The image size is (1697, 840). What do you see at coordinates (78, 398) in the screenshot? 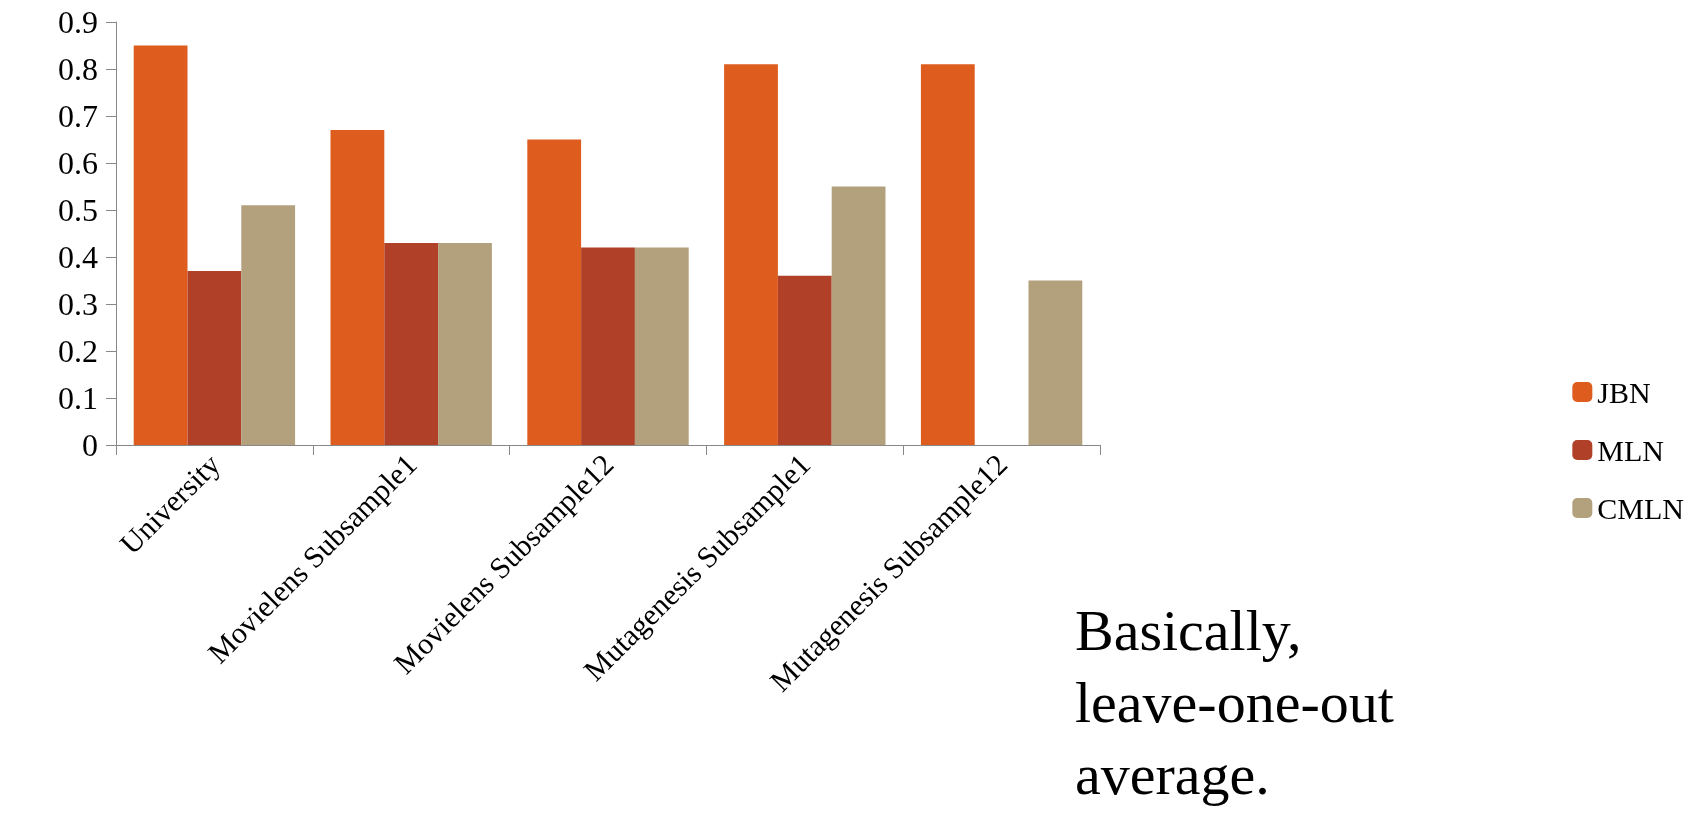
I see `y-tick-label: 0.1` at bounding box center [78, 398].